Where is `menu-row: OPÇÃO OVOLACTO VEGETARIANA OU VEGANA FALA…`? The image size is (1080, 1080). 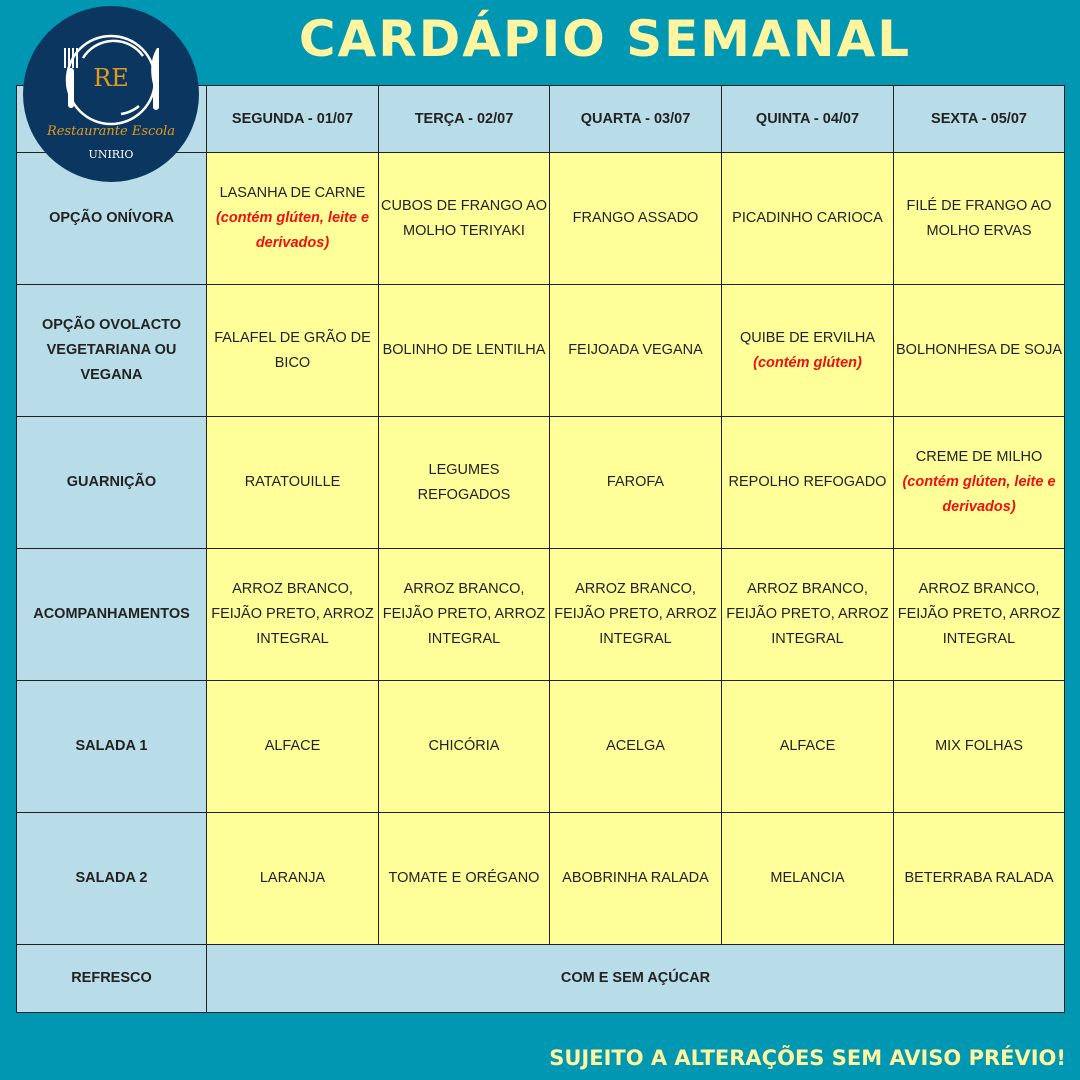 menu-row: OPÇÃO OVOLACTO VEGETARIANA OU VEGANA FALA… is located at coordinates (540, 350).